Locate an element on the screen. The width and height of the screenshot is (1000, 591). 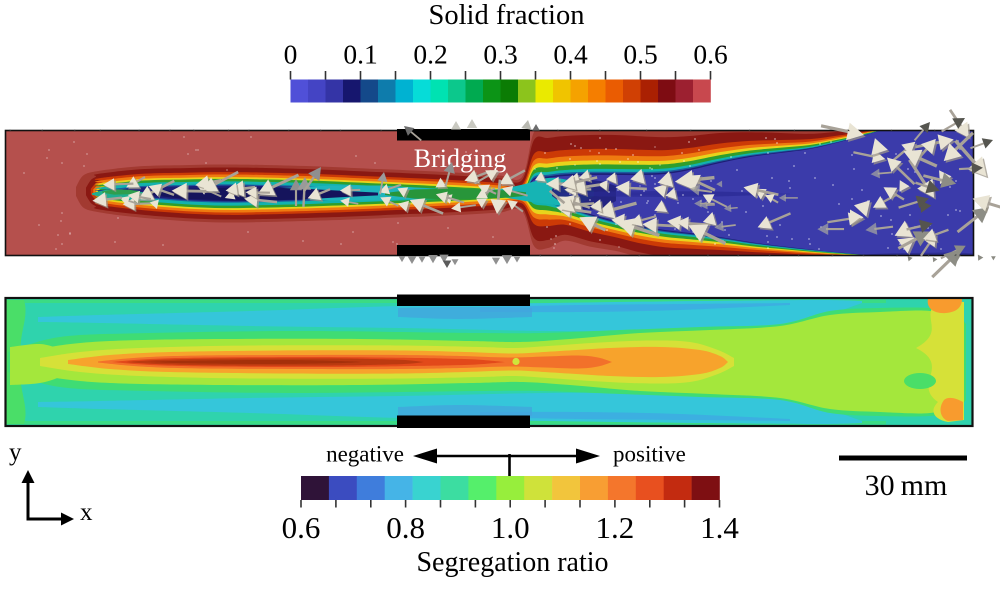
svg-text: Bridging is located at coordinates (460, 158).